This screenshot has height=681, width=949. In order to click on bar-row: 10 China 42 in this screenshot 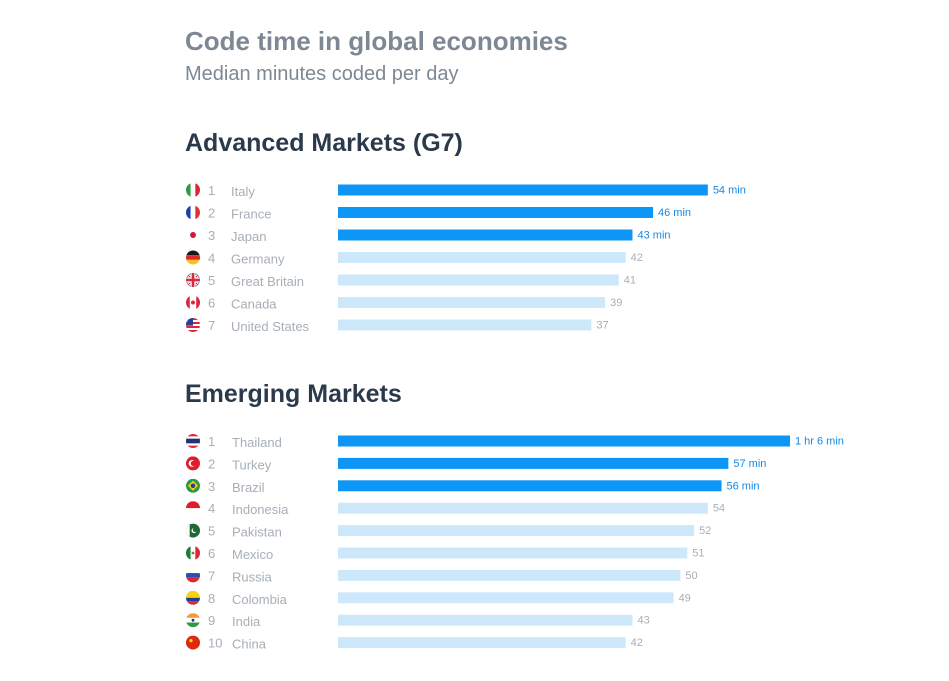, I will do `click(414, 643)`.